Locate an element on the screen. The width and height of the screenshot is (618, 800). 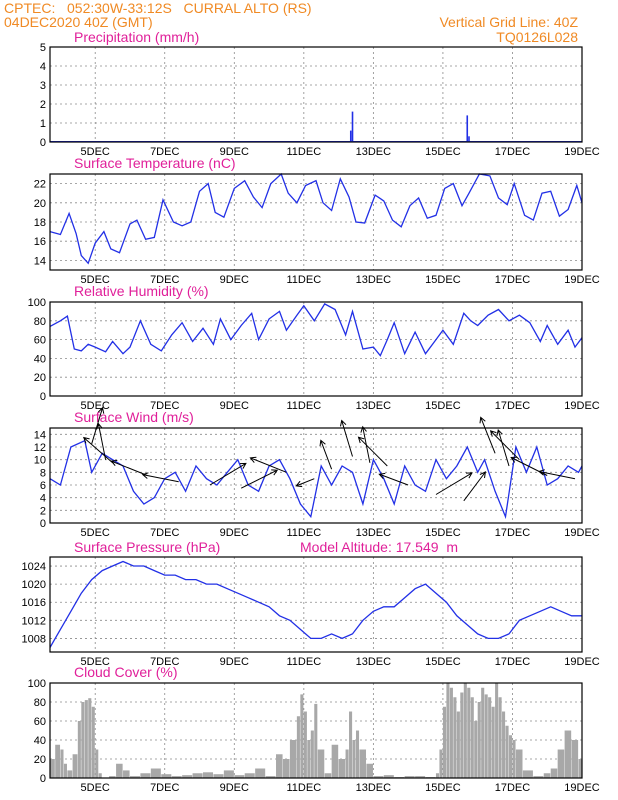
y-tick-label: 100 is located at coordinates (37, 684).